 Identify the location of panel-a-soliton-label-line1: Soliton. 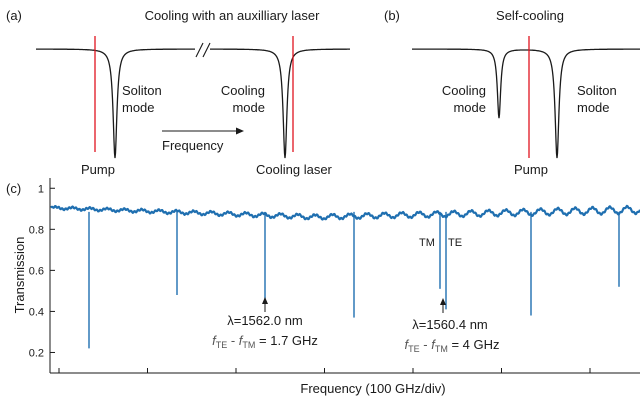
(142, 90).